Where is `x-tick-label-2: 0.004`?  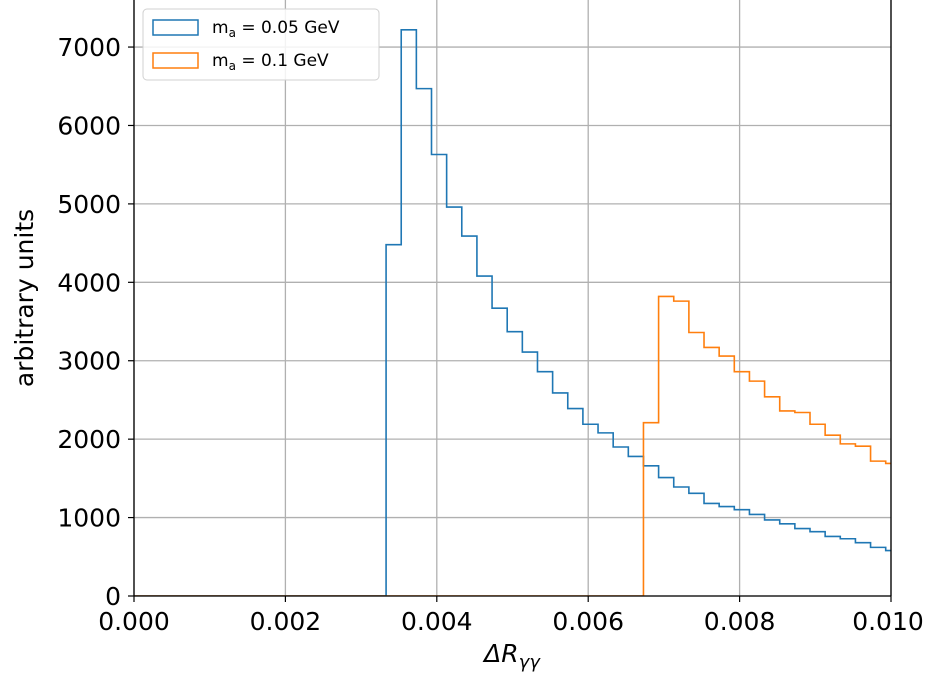
x-tick-label-2: 0.004 is located at coordinates (437, 621).